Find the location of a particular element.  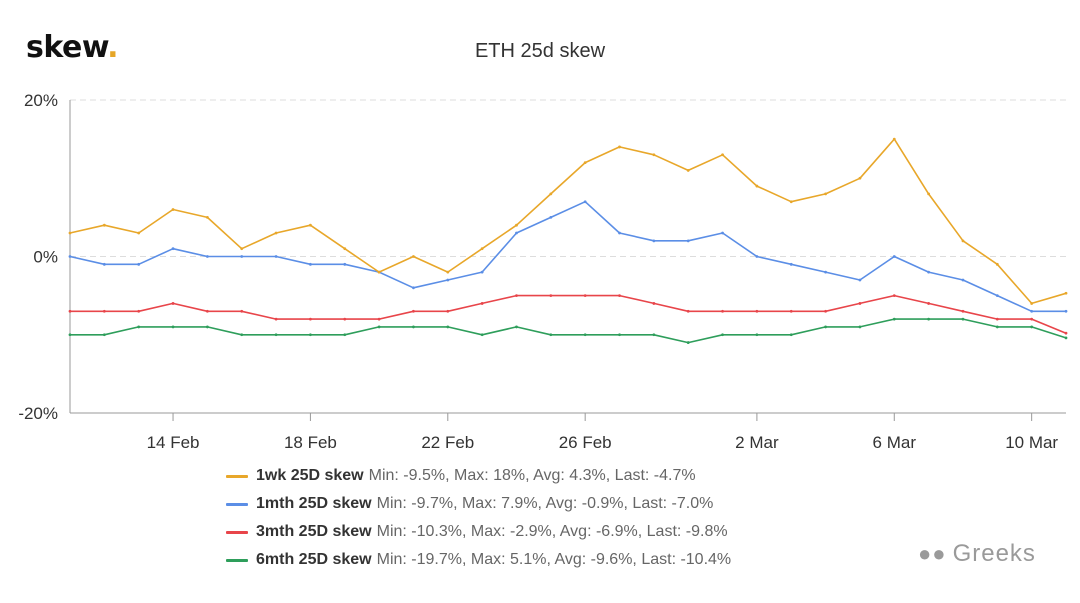

watermark: ●● Greeks is located at coordinates (977, 554).